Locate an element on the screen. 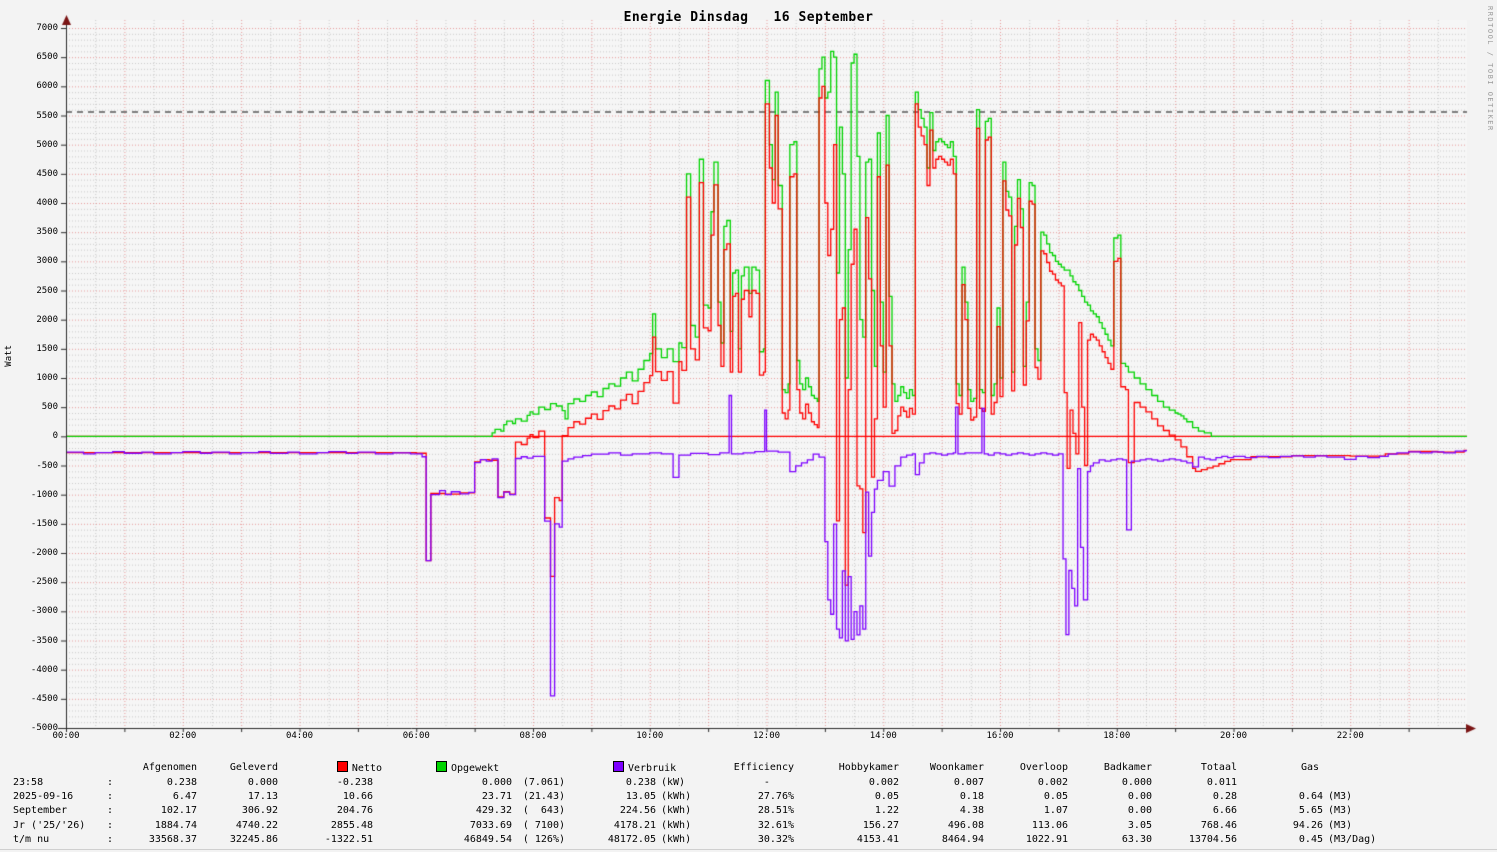 The height and width of the screenshot is (852, 1497). table-header-geleverd: Geleverd is located at coordinates (253, 767).